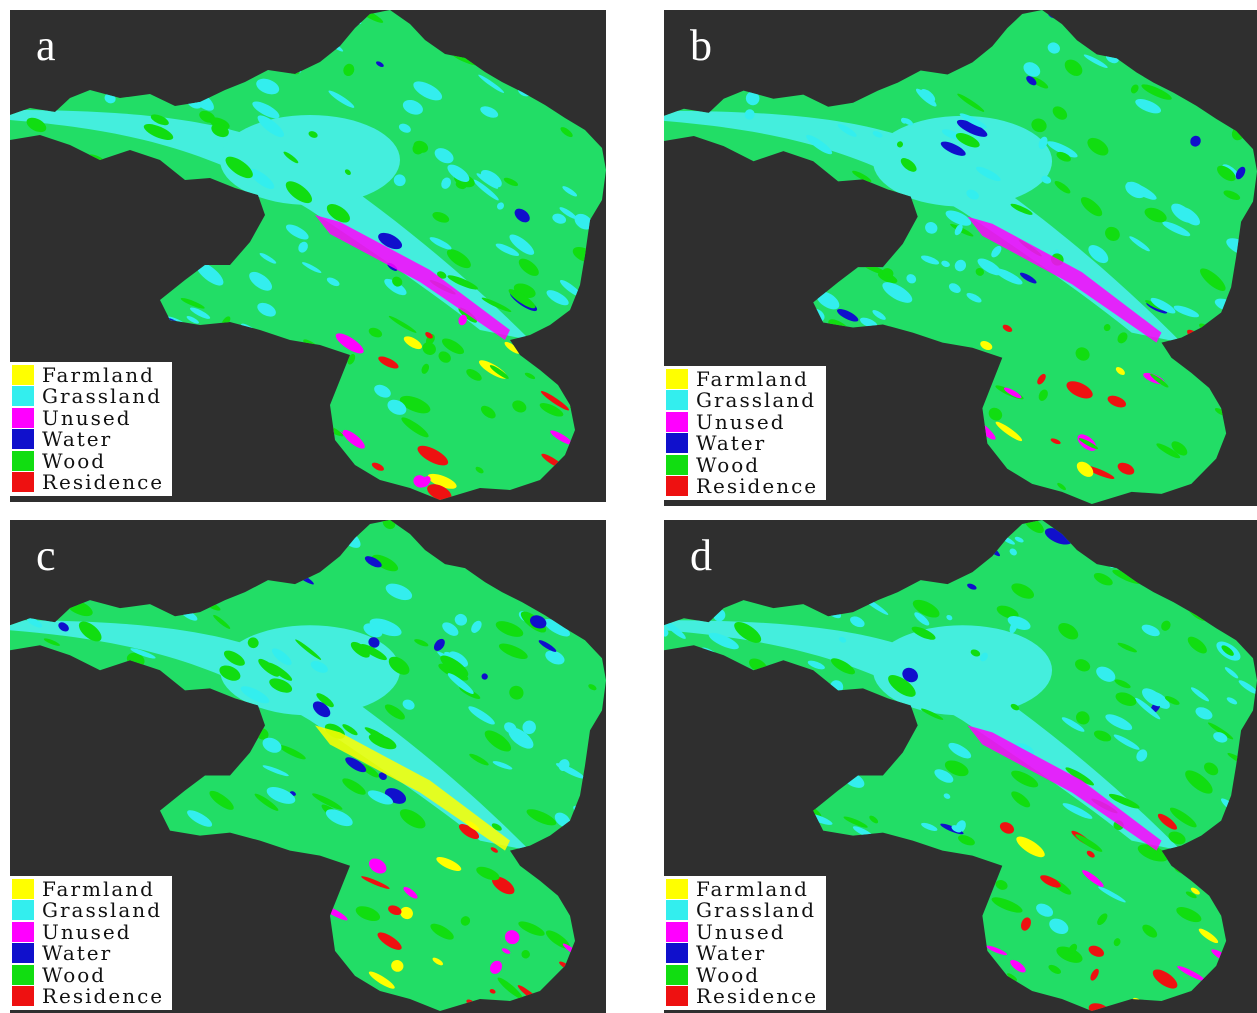 The width and height of the screenshot is (1257, 1013). What do you see at coordinates (77, 439) in the screenshot?
I see `legend-label: Water` at bounding box center [77, 439].